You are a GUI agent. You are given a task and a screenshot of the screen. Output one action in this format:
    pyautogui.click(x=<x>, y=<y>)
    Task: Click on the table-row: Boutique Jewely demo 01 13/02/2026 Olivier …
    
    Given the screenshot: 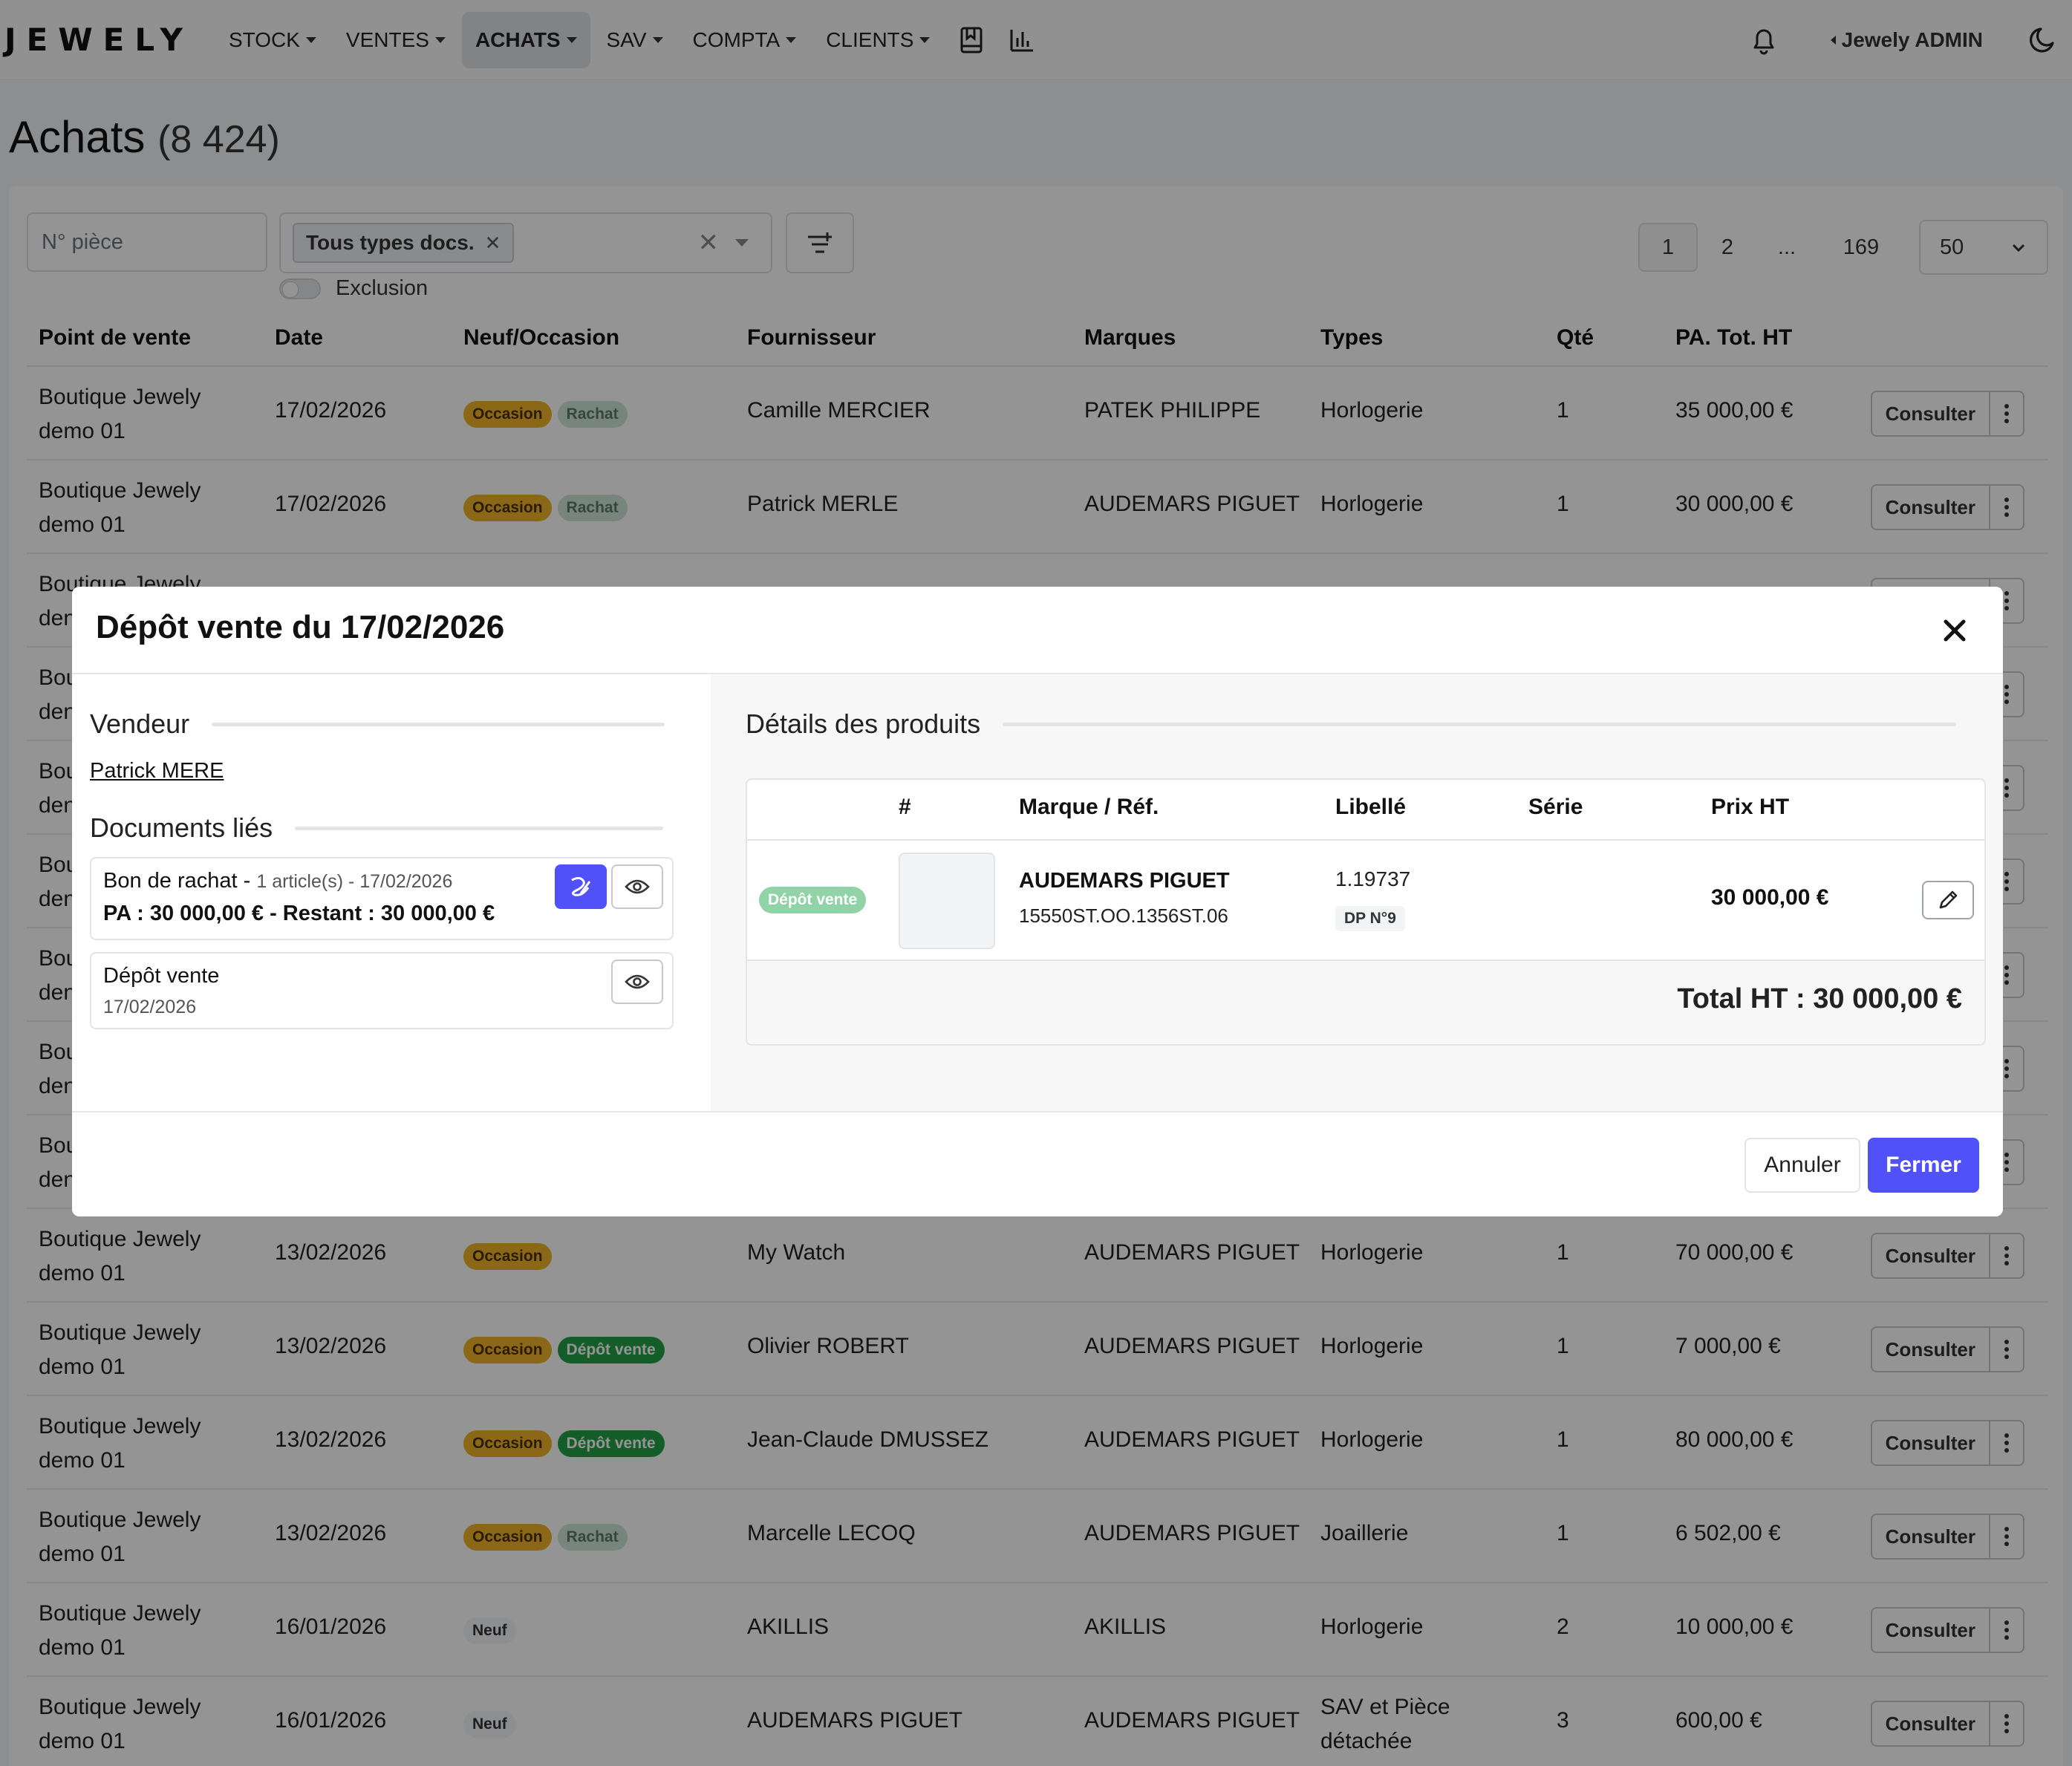 What is the action you would take?
    pyautogui.click(x=1037, y=1349)
    